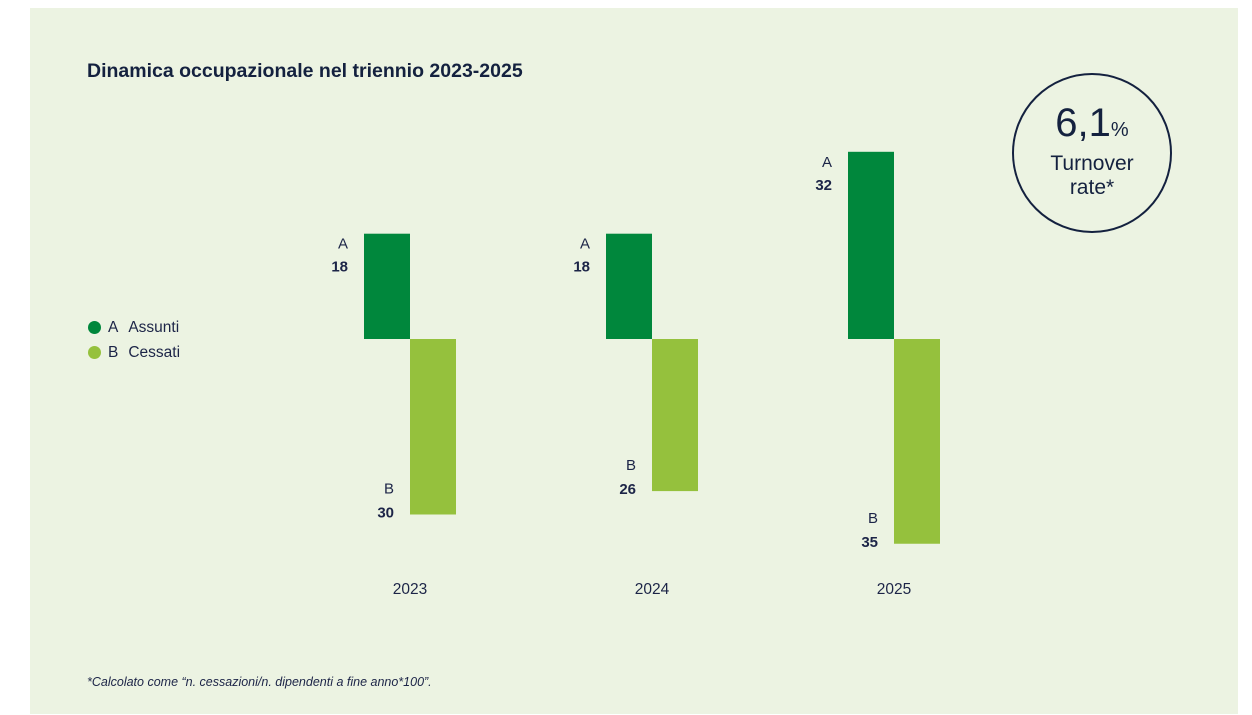 The width and height of the screenshot is (1252, 715). What do you see at coordinates (627, 489) in the screenshot?
I see `value-label-cessati-2024: 26` at bounding box center [627, 489].